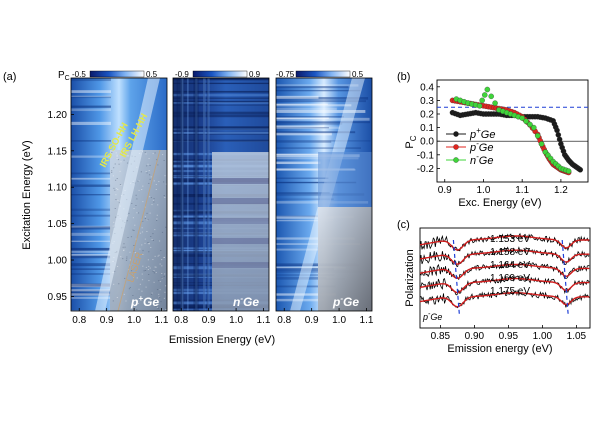 Image resolution: width=598 pixels, height=423 pixels. I want to click on c-data-trace, so click(504, 270).